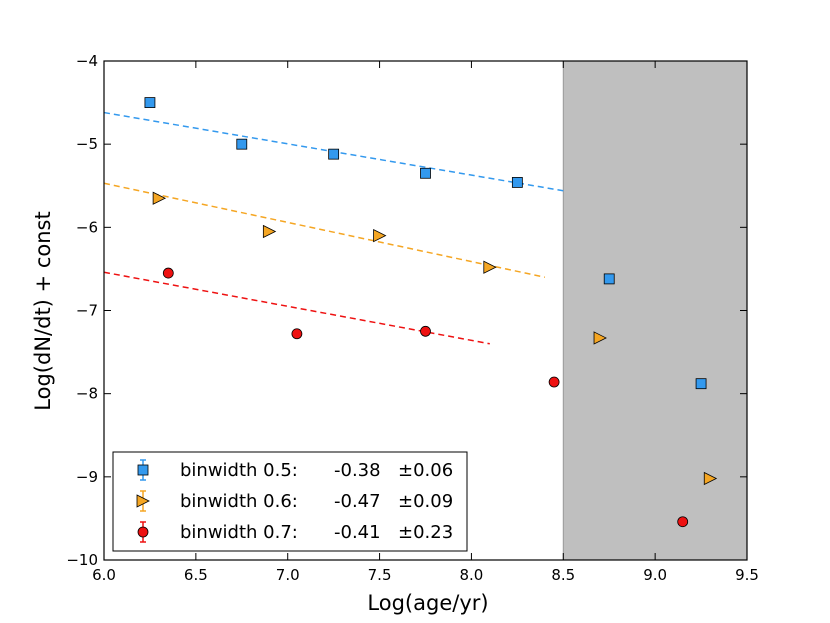 The image size is (830, 623). Describe the element at coordinates (380, 575) in the screenshot. I see `x-tick-label: 7.5` at that location.